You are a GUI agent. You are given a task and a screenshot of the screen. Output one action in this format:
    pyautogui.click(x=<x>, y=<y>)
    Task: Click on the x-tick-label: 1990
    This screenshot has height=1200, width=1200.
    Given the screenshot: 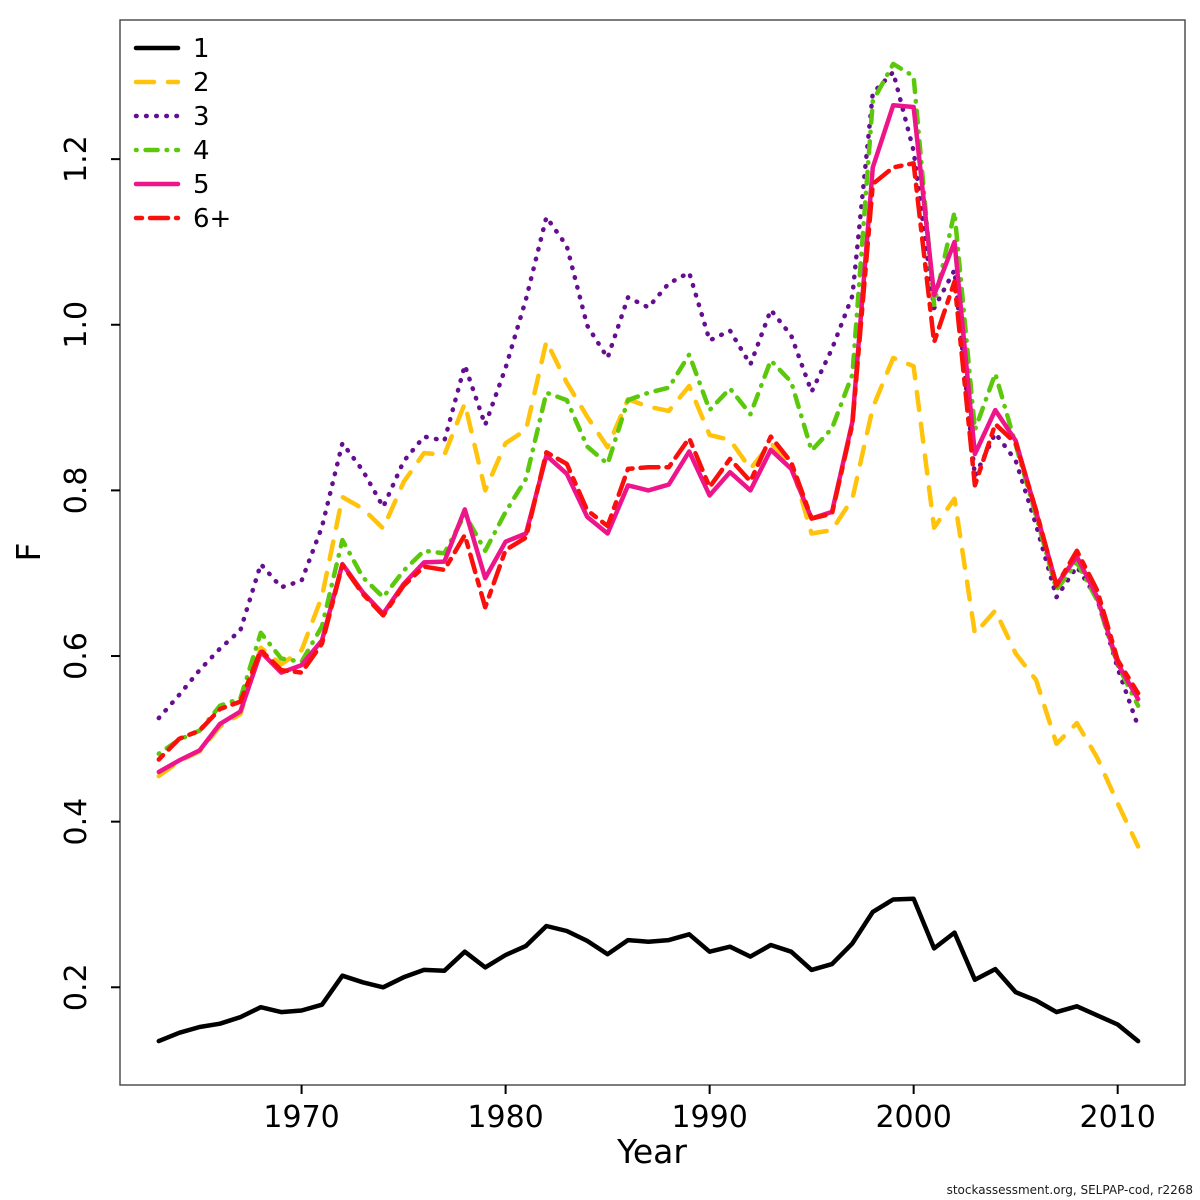 What is the action you would take?
    pyautogui.click(x=709, y=1117)
    